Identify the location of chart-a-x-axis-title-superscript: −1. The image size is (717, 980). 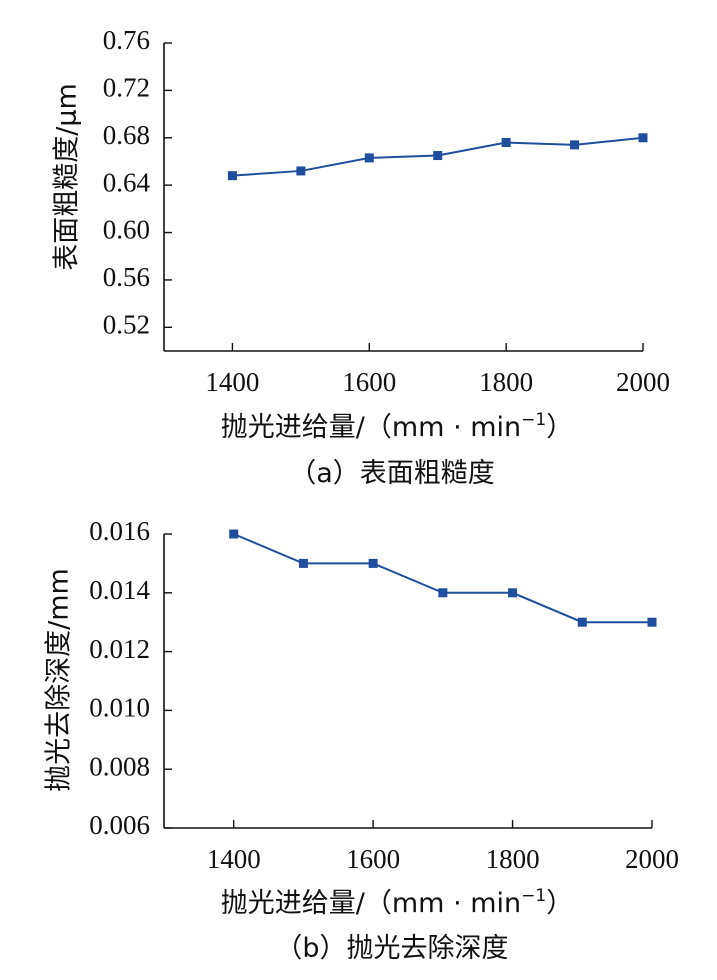
(533, 420).